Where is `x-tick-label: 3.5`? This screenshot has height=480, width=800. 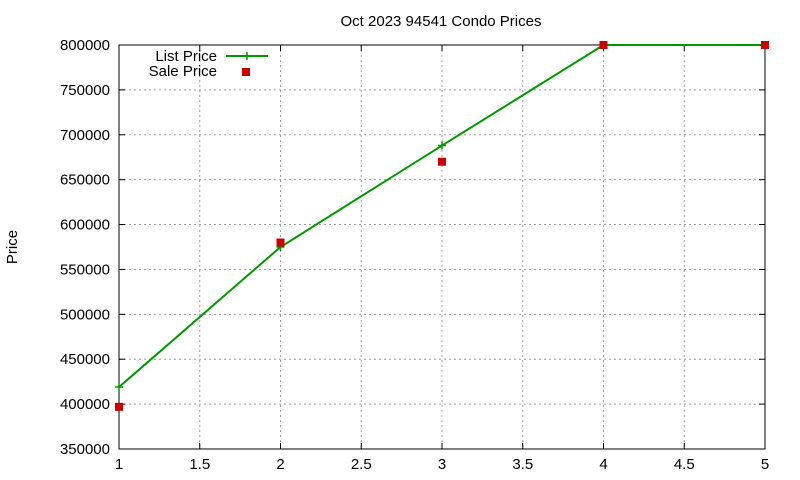 x-tick-label: 3.5 is located at coordinates (522, 464).